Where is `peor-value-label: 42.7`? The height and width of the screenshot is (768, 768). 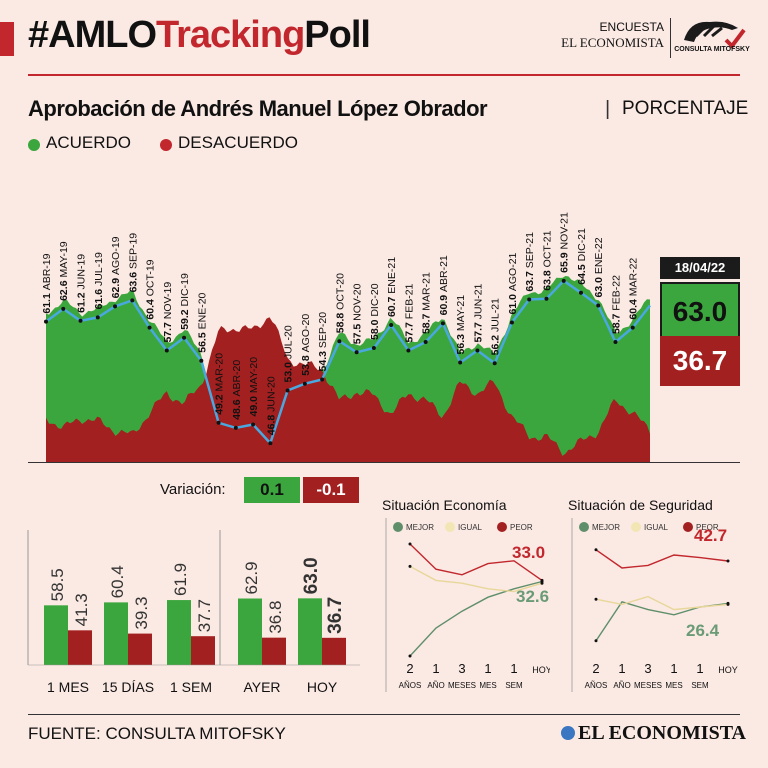 peor-value-label: 42.7 is located at coordinates (710, 535).